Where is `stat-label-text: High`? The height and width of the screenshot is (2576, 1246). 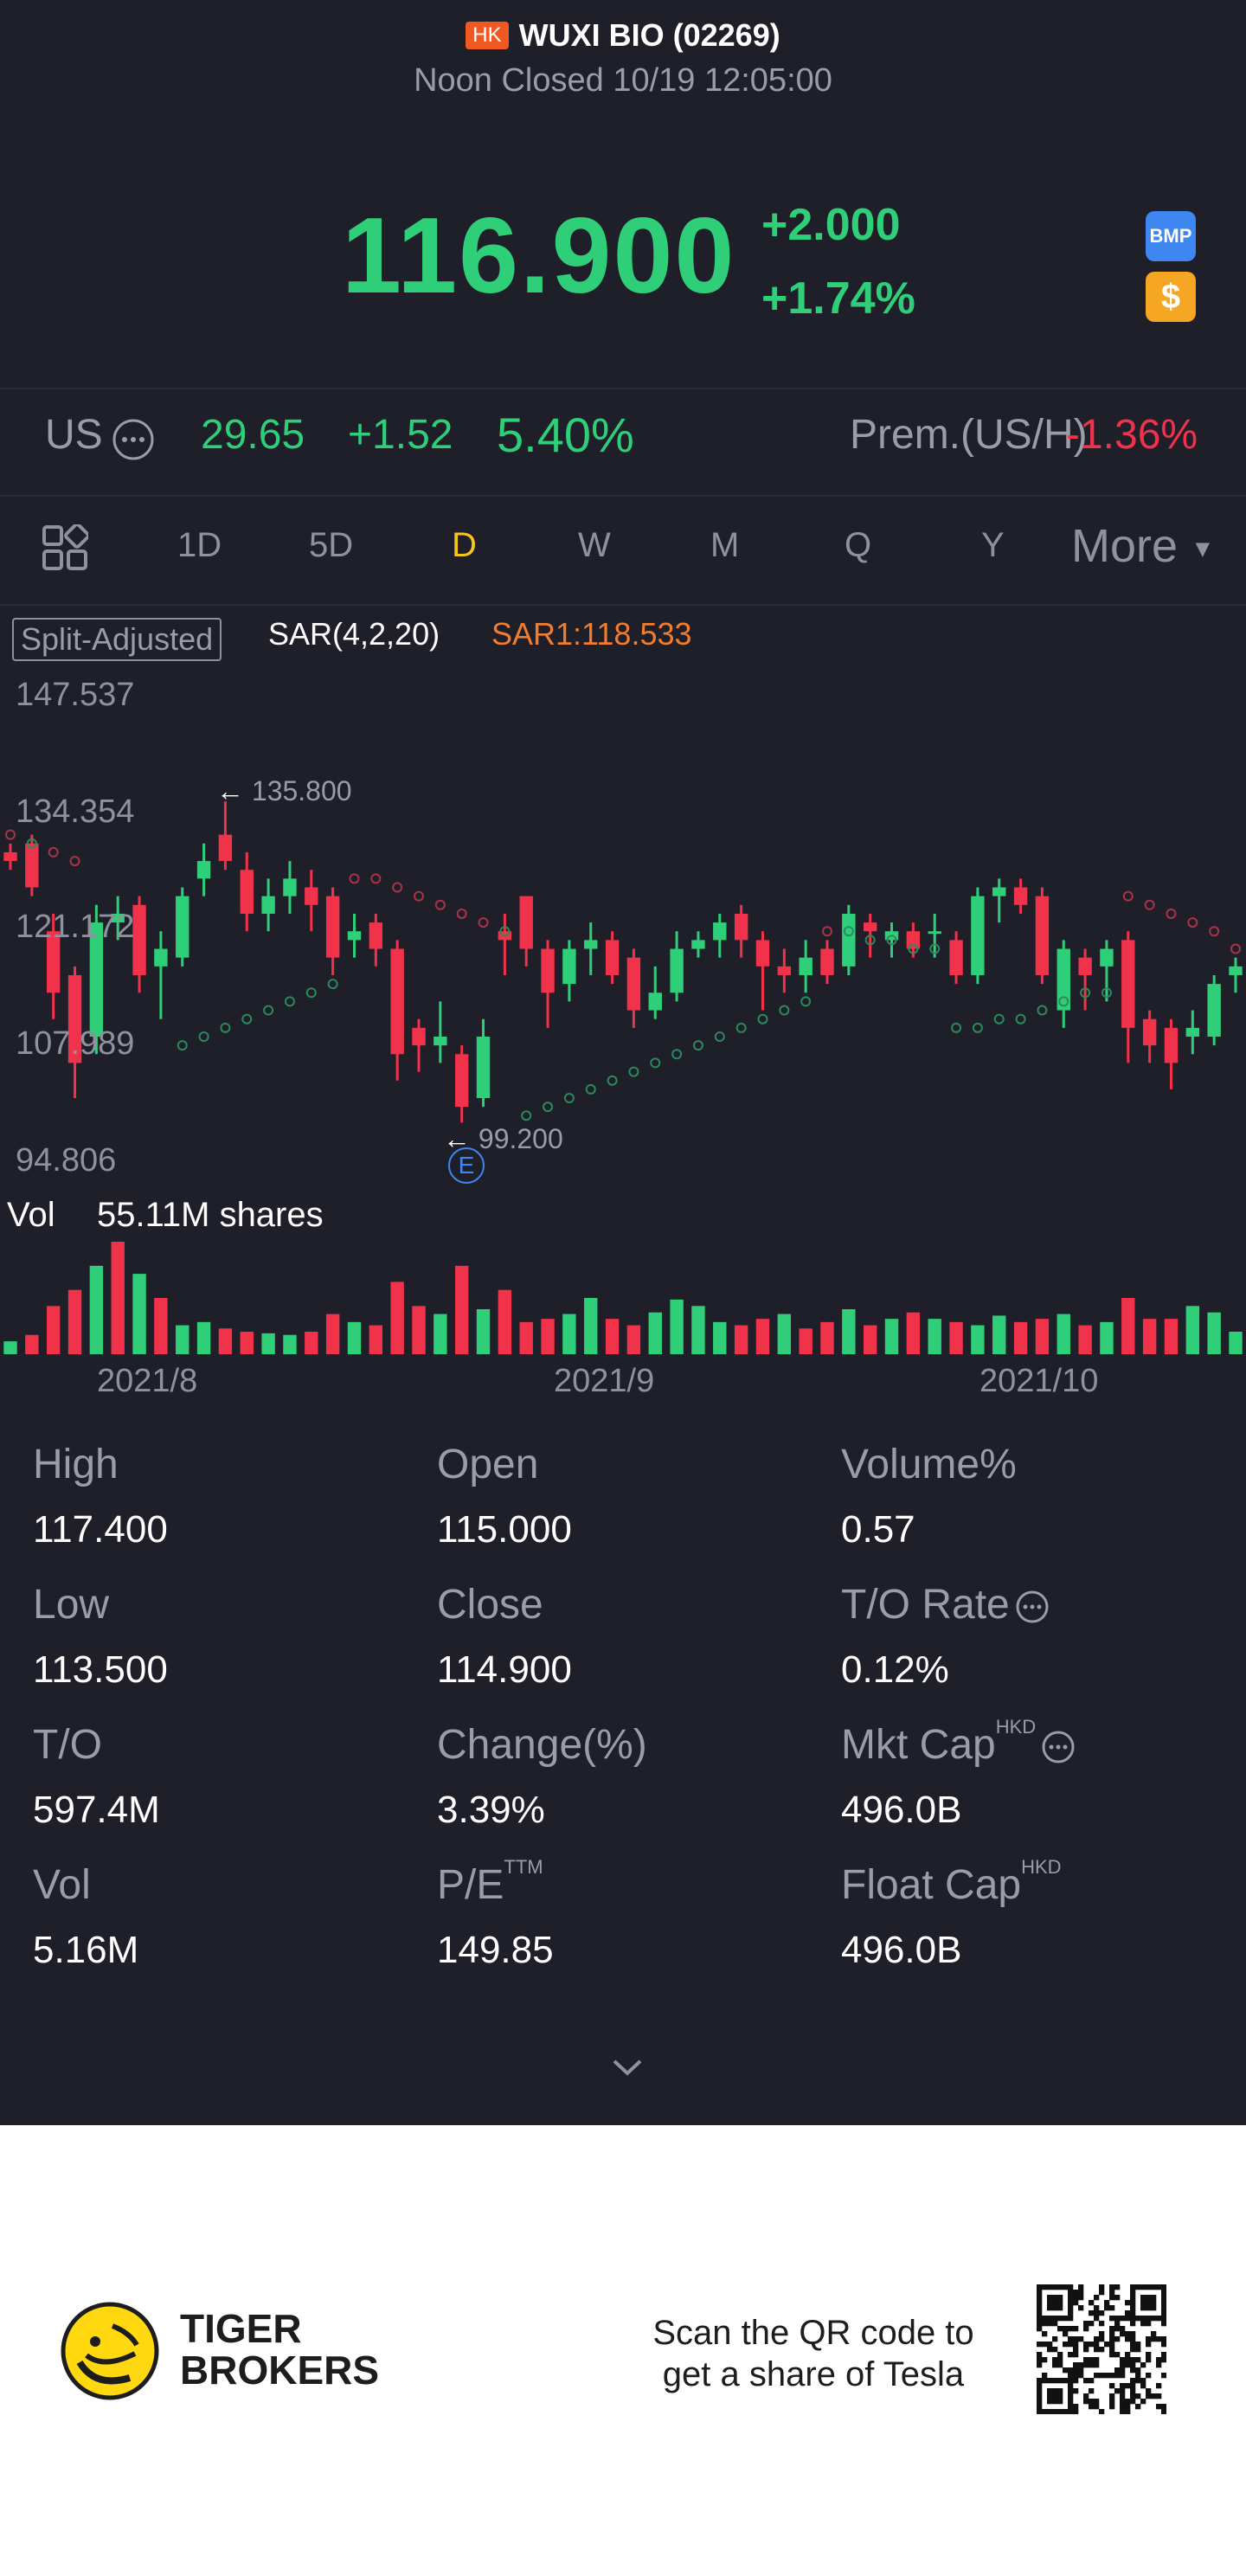
stat-label-text: High is located at coordinates (76, 1465).